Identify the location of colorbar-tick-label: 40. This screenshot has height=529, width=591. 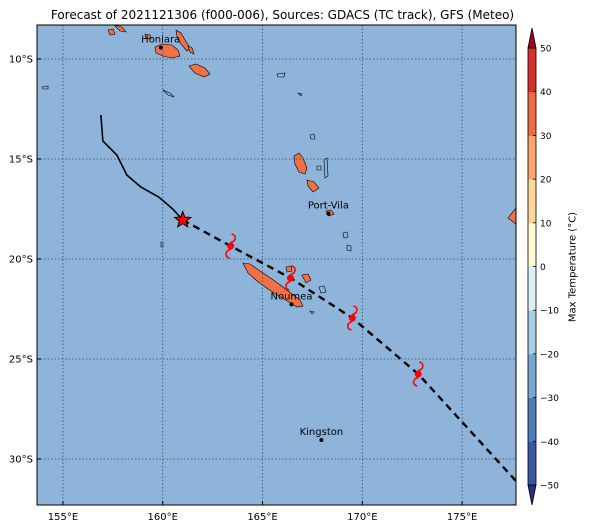
(546, 93).